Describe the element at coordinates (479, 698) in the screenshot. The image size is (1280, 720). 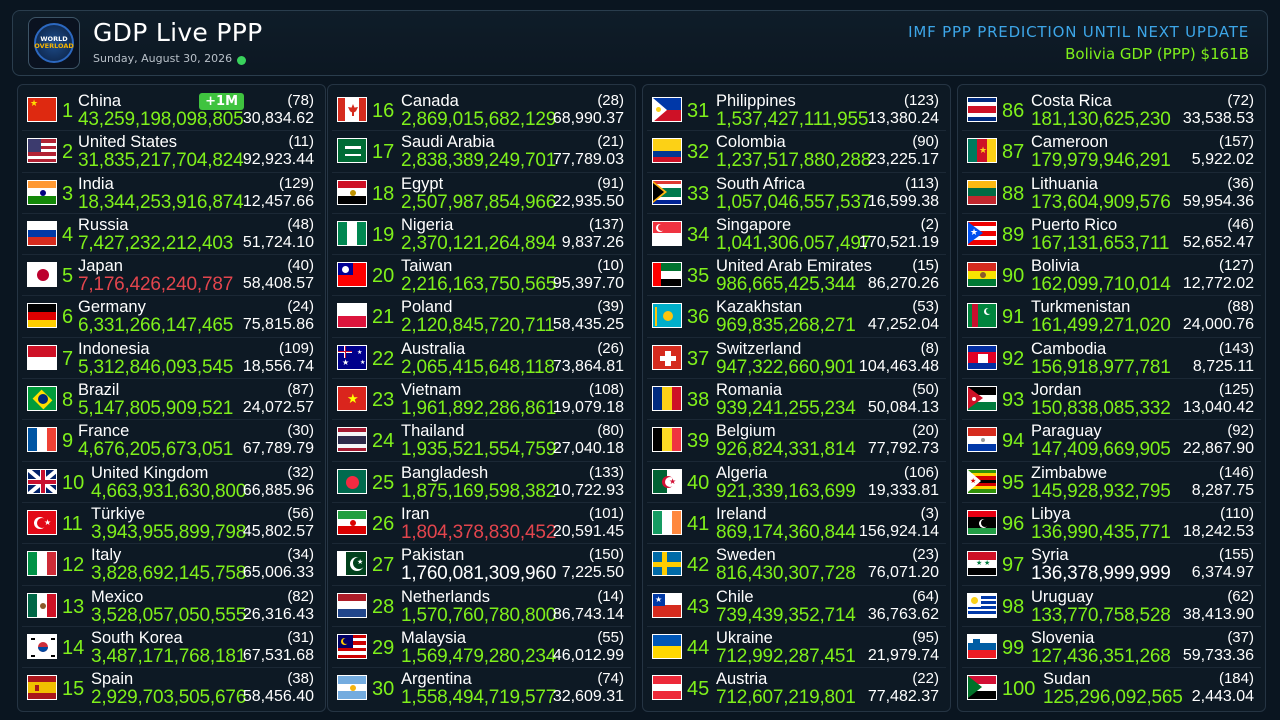
I see `gdp-value: 1,558,494,719,577` at that location.